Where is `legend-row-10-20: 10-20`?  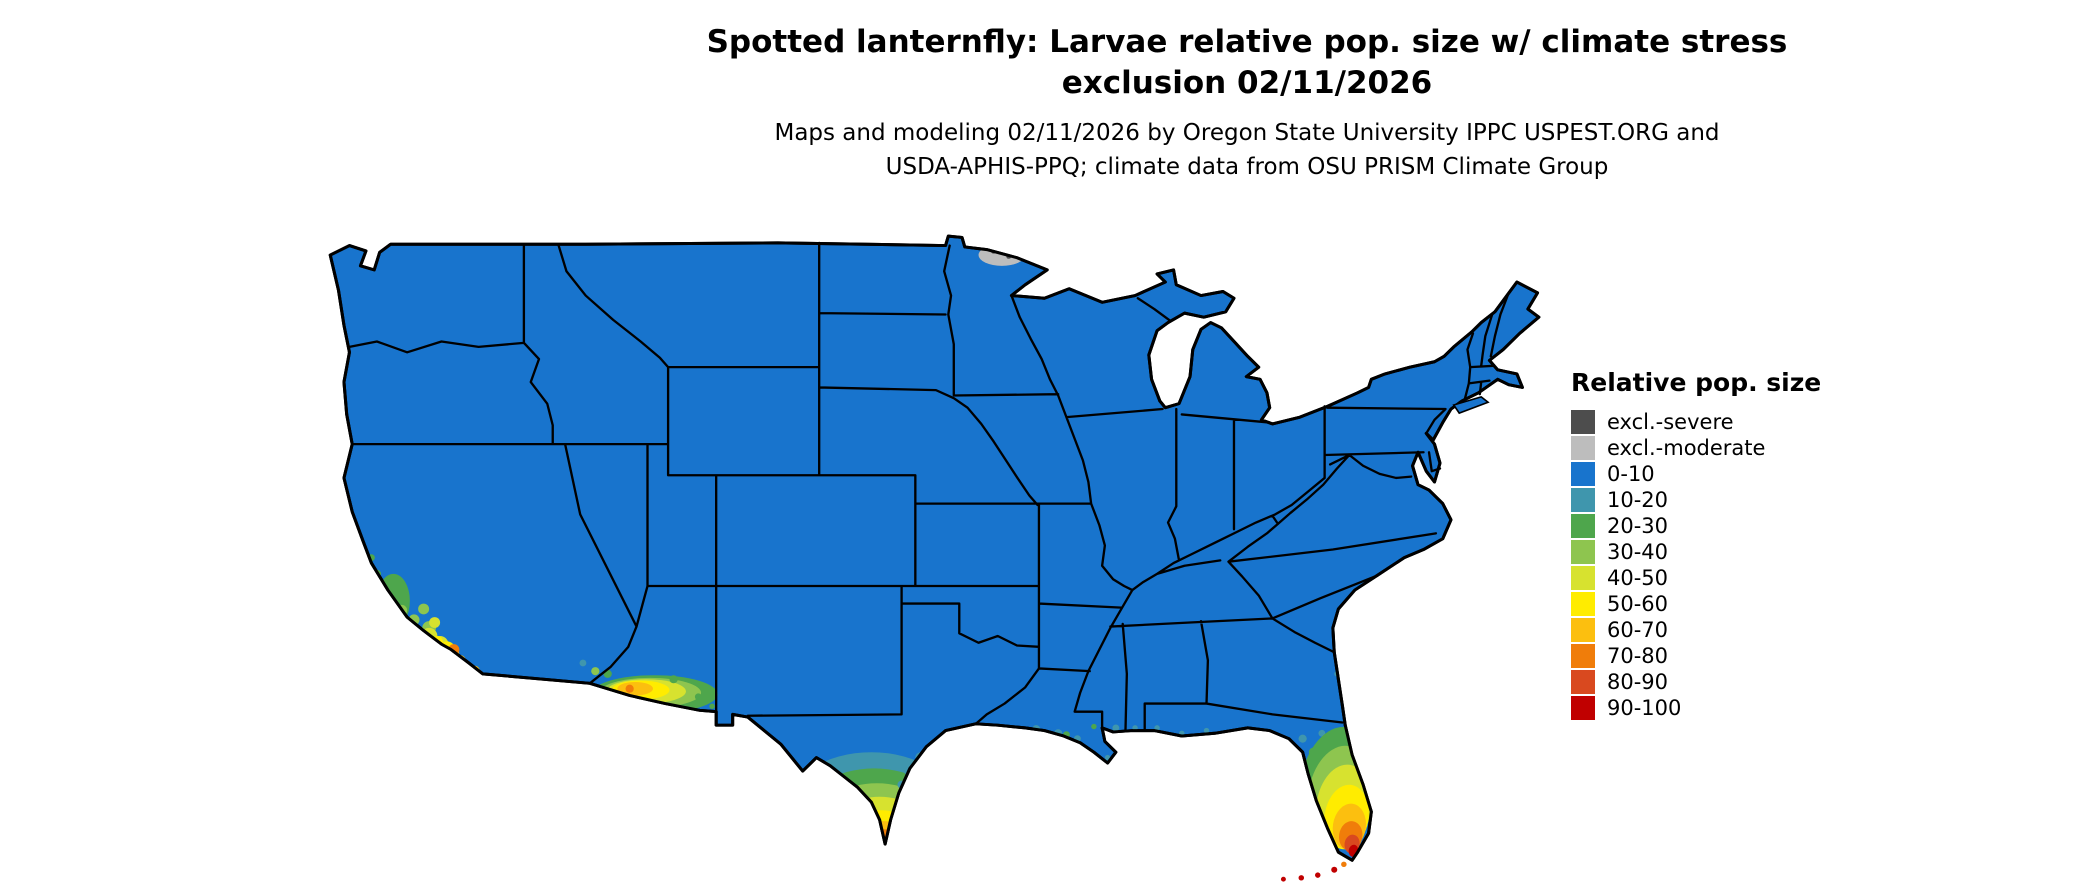 legend-row-10-20: 10-20 is located at coordinates (1696, 500).